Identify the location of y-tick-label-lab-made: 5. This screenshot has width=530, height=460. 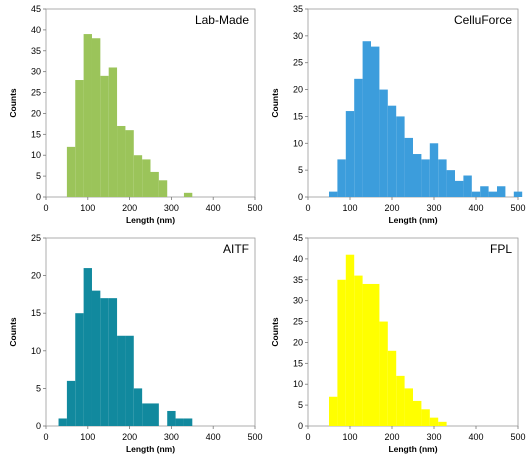
(38, 176).